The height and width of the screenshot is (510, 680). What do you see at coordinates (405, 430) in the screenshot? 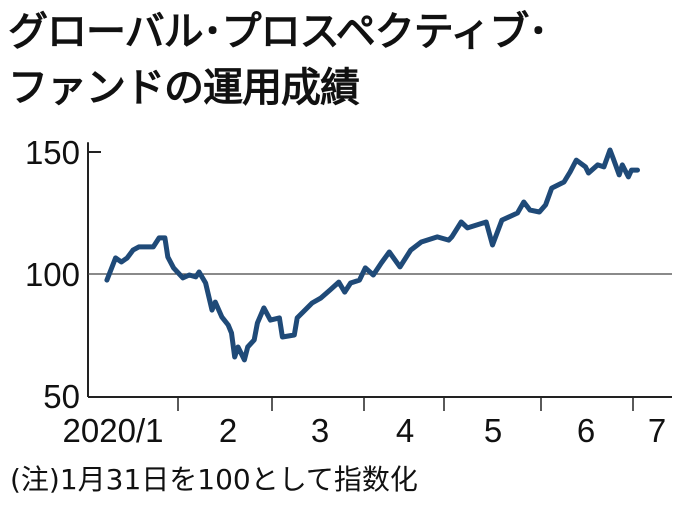
I see `x-tick-label: 4` at bounding box center [405, 430].